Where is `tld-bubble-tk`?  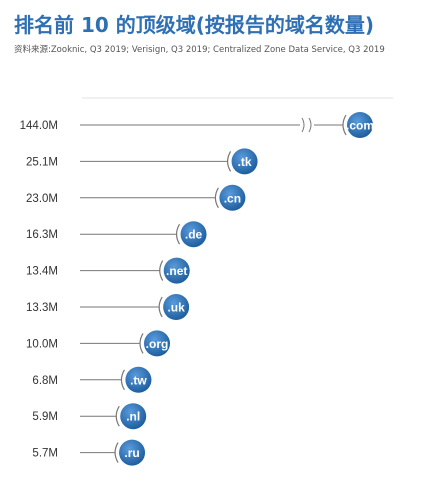 tld-bubble-tk is located at coordinates (244, 161).